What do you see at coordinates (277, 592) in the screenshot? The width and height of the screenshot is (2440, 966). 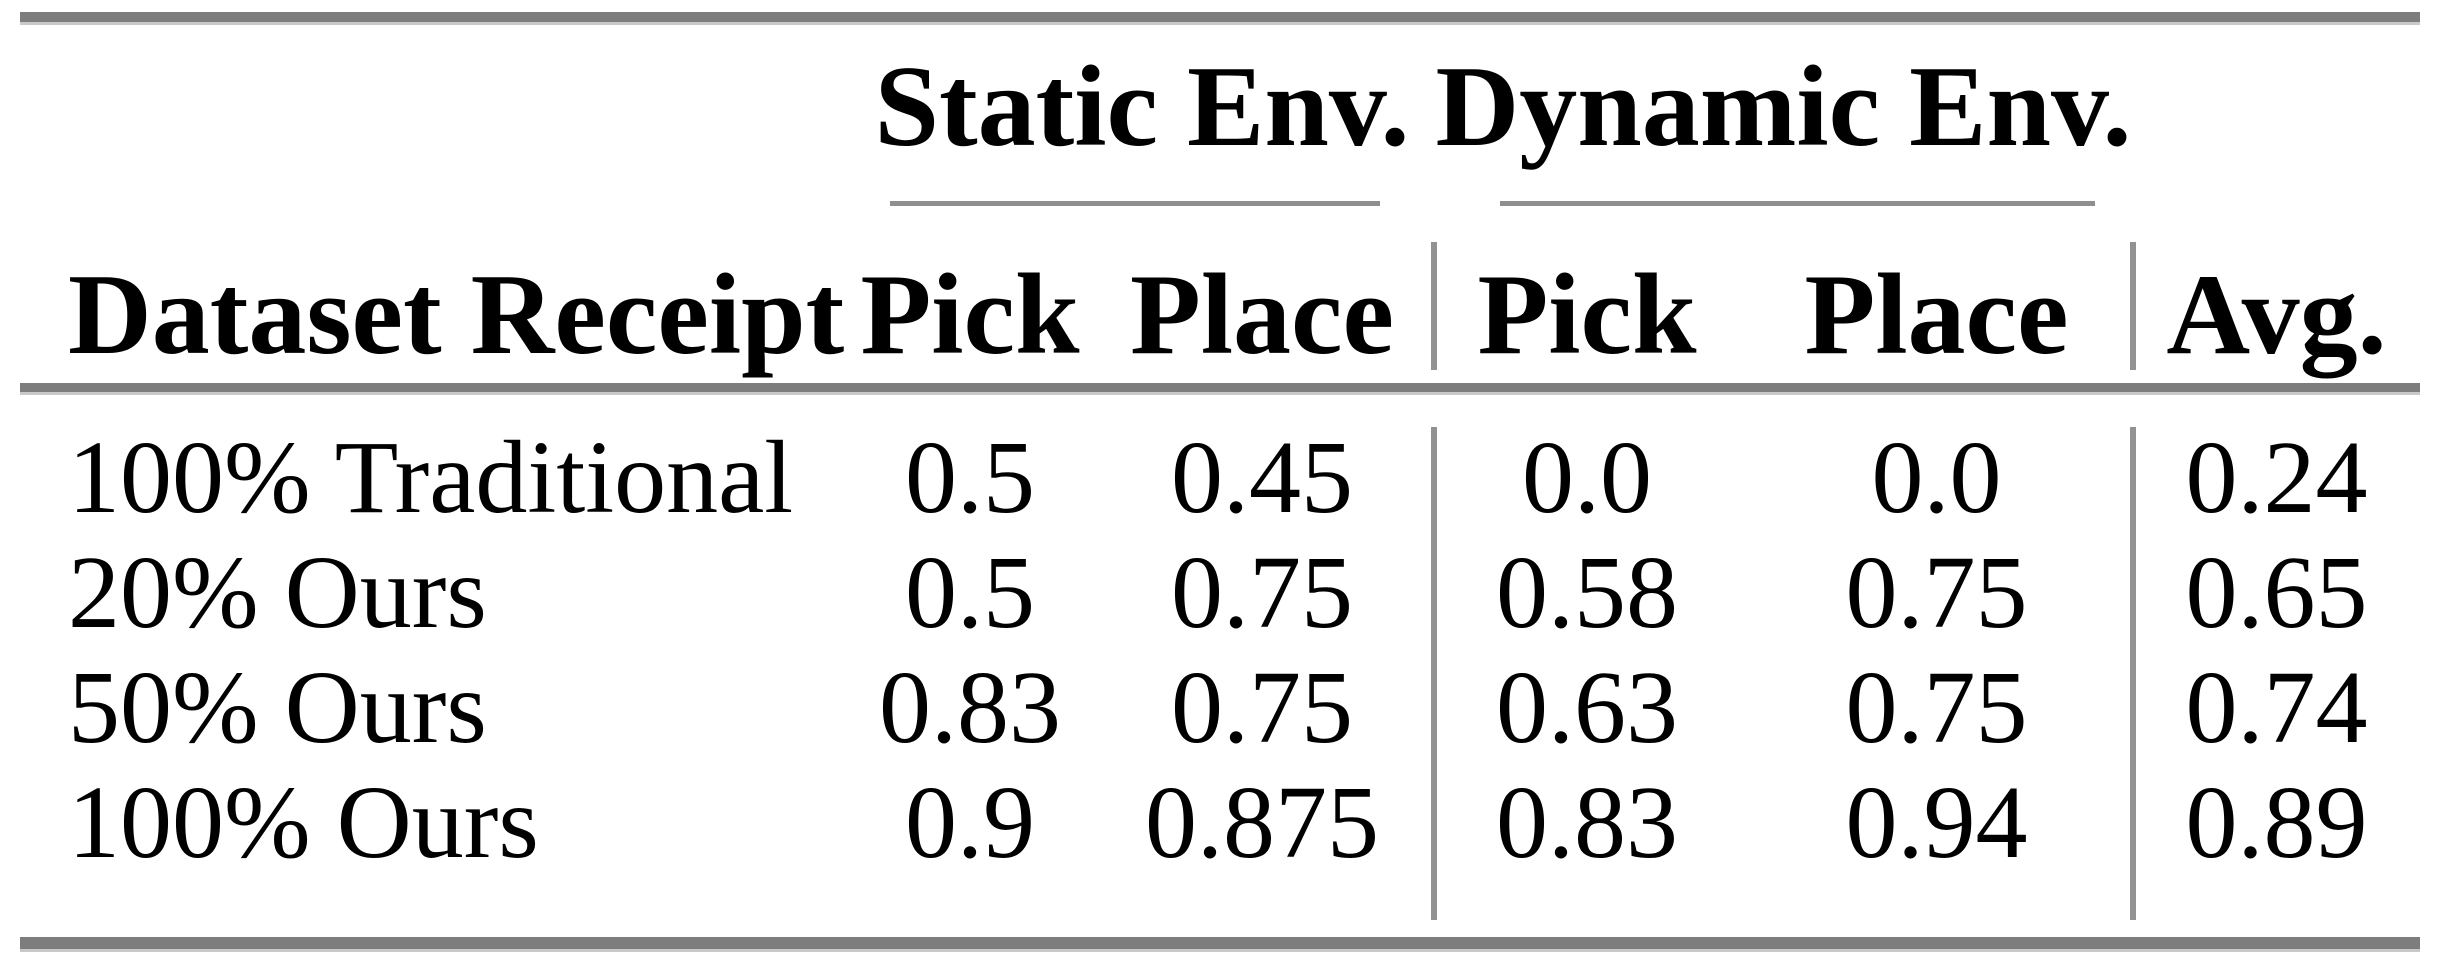 I see `cell-dataset: 20% Ours` at bounding box center [277, 592].